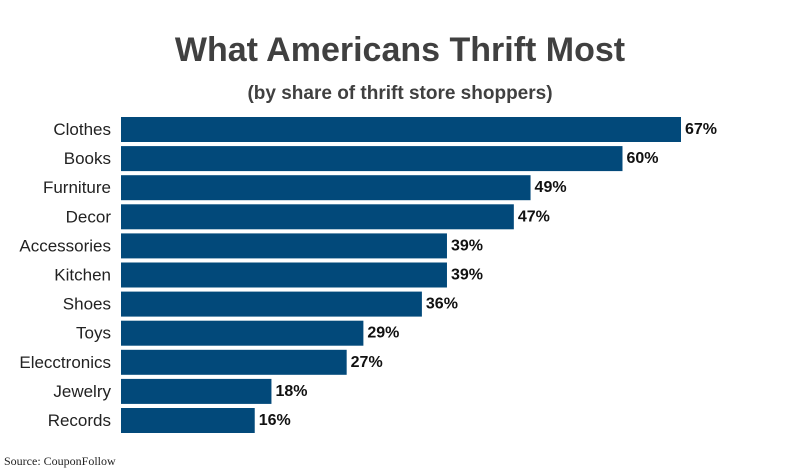  Describe the element at coordinates (60, 461) in the screenshot. I see `source-note: Source: CouponFollow` at that location.